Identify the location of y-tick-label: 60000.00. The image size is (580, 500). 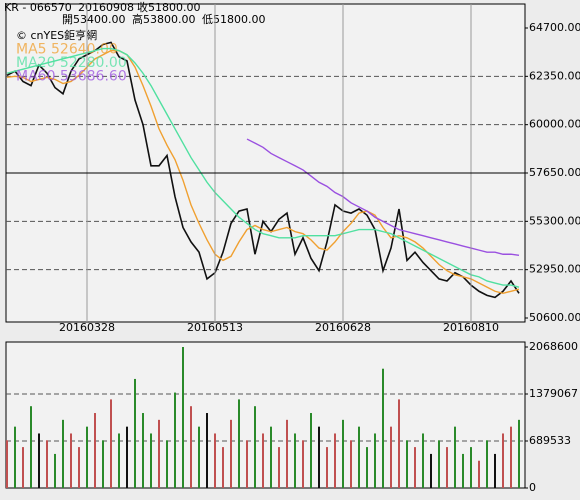
(554, 124).